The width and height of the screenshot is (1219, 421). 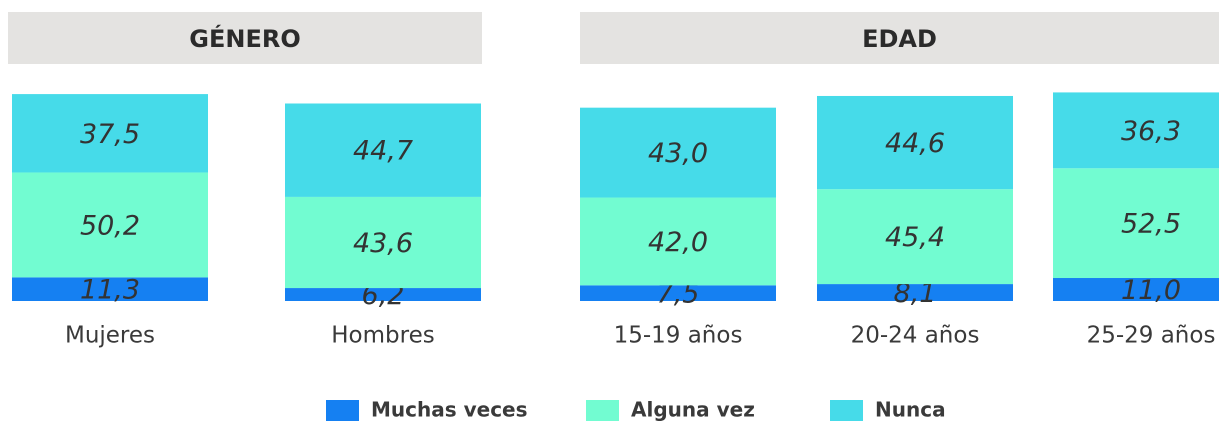 I want to click on group-title: GÉNERO, so click(x=244, y=38).